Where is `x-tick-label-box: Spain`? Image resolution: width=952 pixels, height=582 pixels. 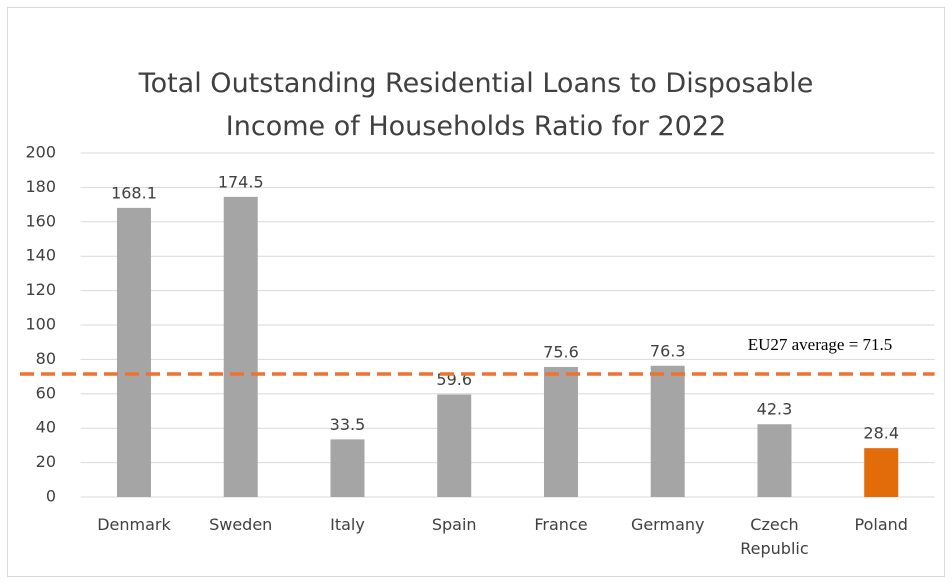
x-tick-label-box: Spain is located at coordinates (454, 524).